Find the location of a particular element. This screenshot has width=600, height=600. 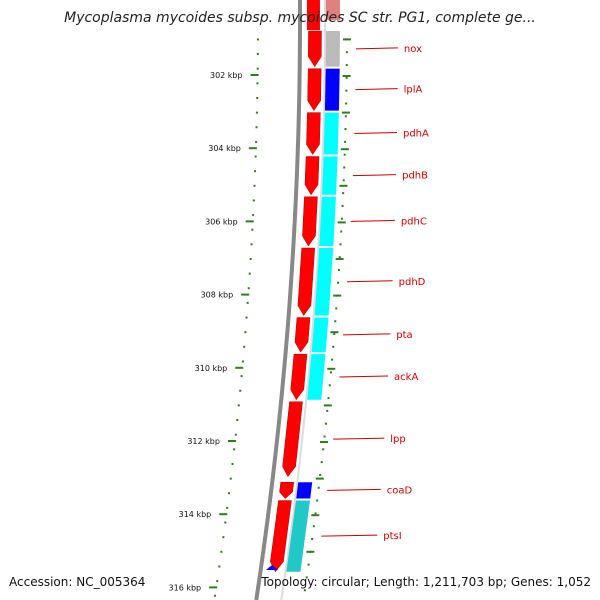

gene-label-lpp: lpp is located at coordinates (397, 439).